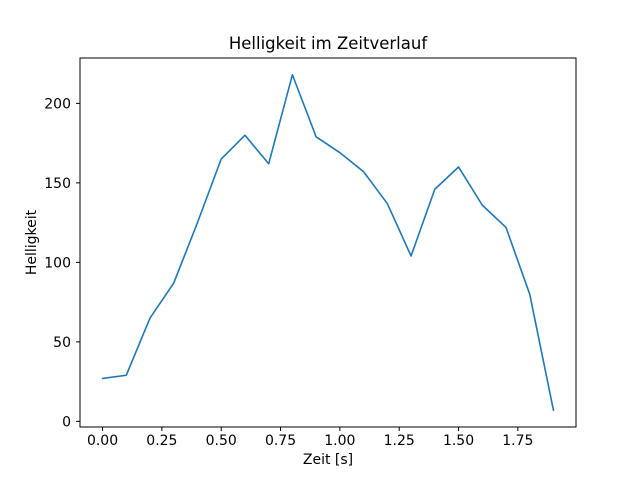  What do you see at coordinates (280, 441) in the screenshot?
I see `x-tick-label: 0.75` at bounding box center [280, 441].